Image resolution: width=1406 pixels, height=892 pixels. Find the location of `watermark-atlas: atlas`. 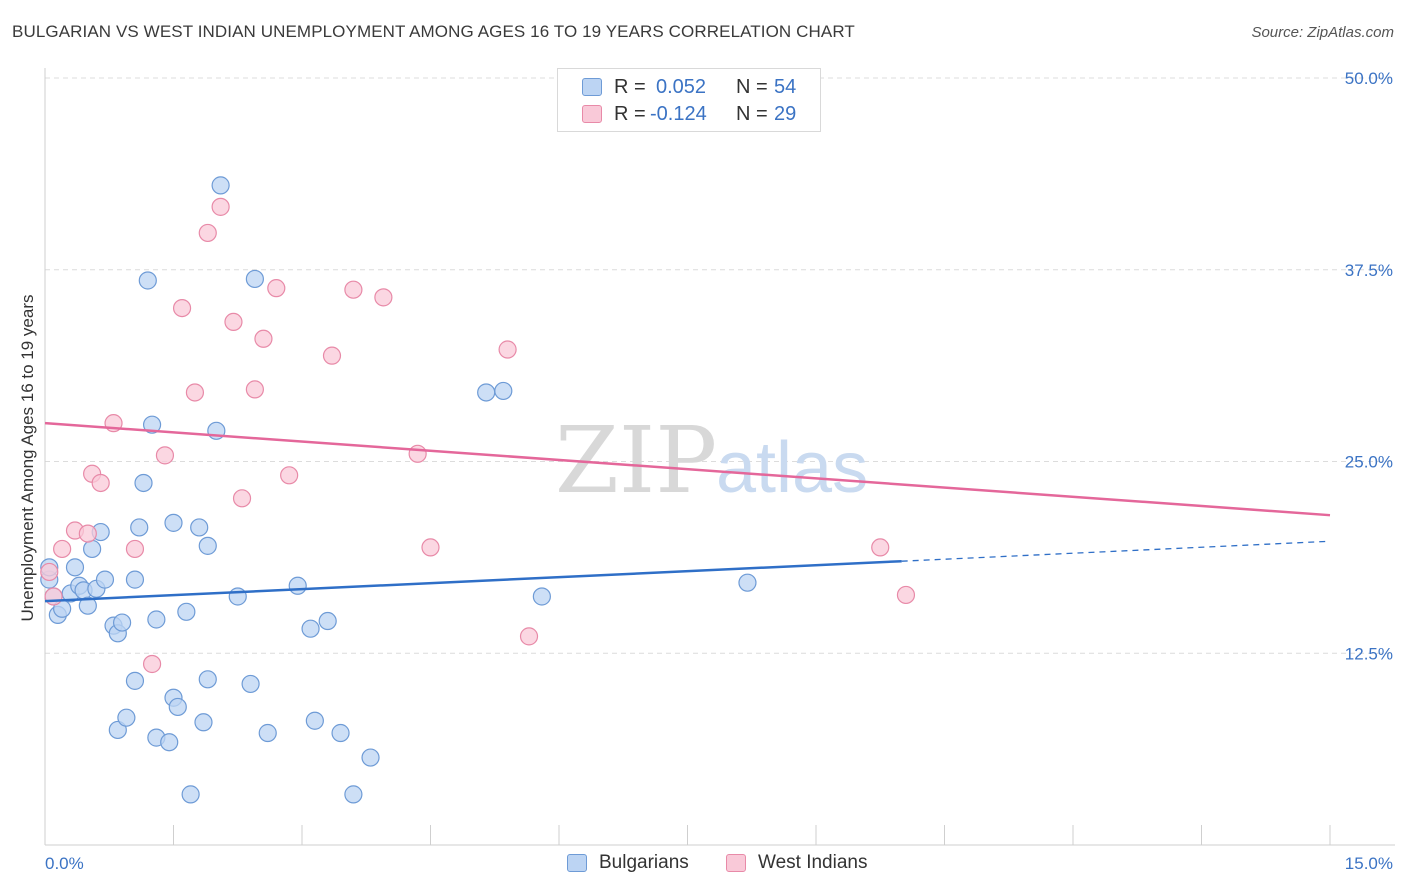

watermark-atlas: atlas is located at coordinates (792, 468).